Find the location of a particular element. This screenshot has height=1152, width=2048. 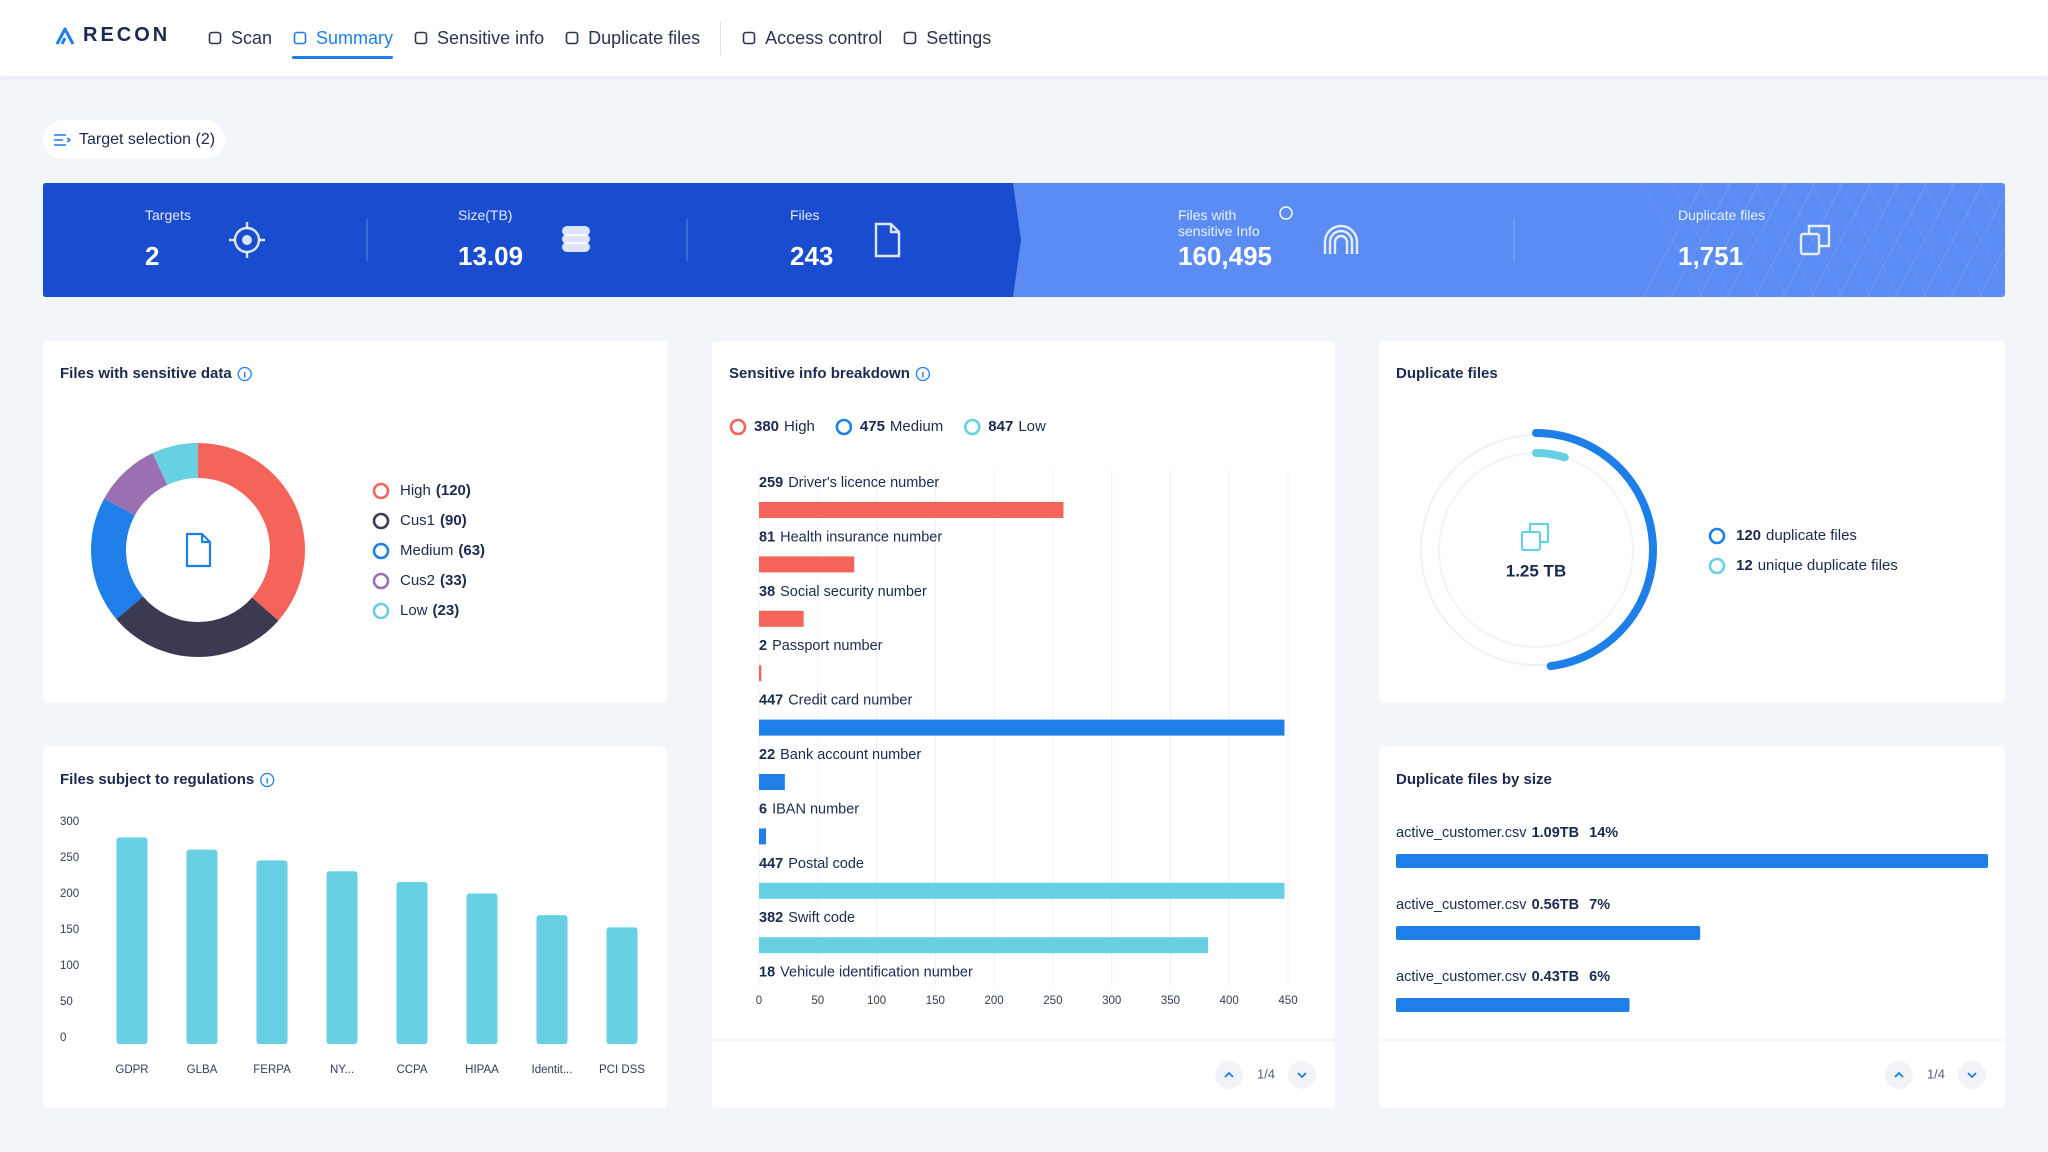

legend-entry: 12 unique duplicate files is located at coordinates (1817, 565).